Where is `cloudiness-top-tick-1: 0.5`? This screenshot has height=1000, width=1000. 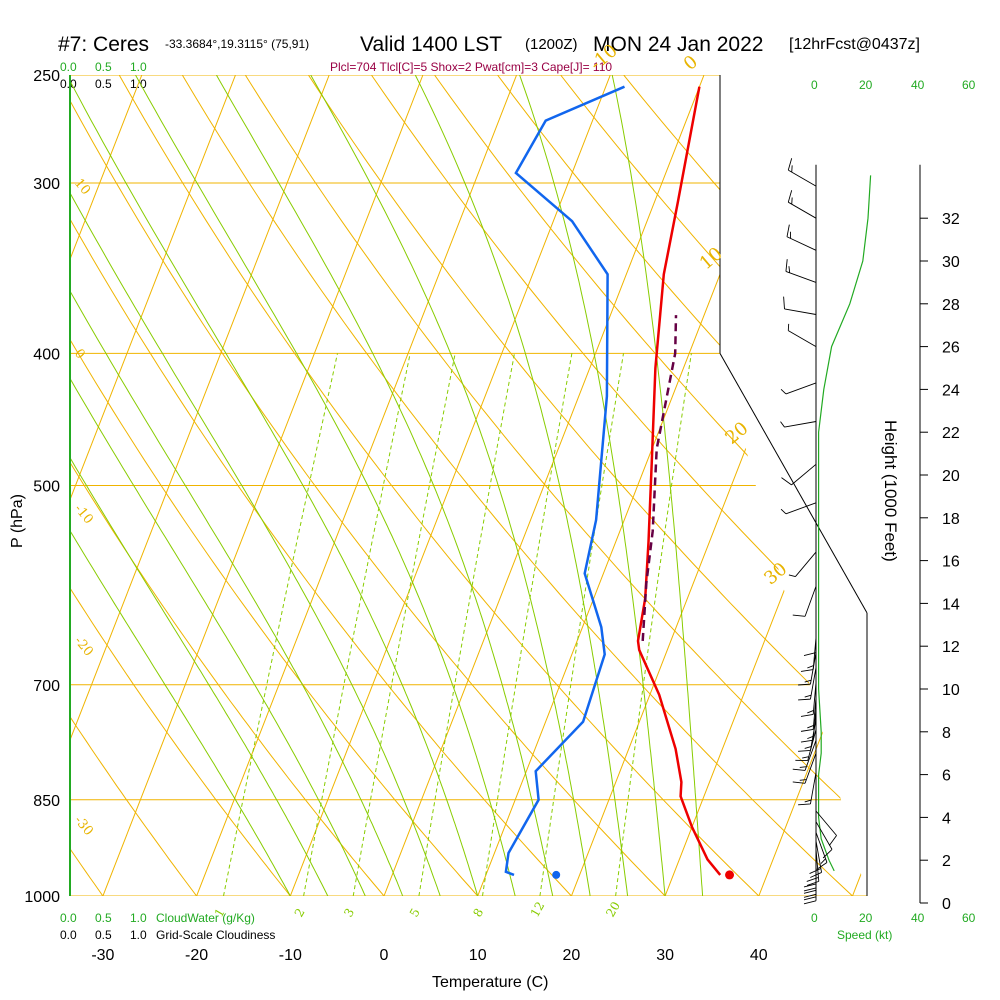
cloudiness-top-tick-1: 0.5 is located at coordinates (103, 84).